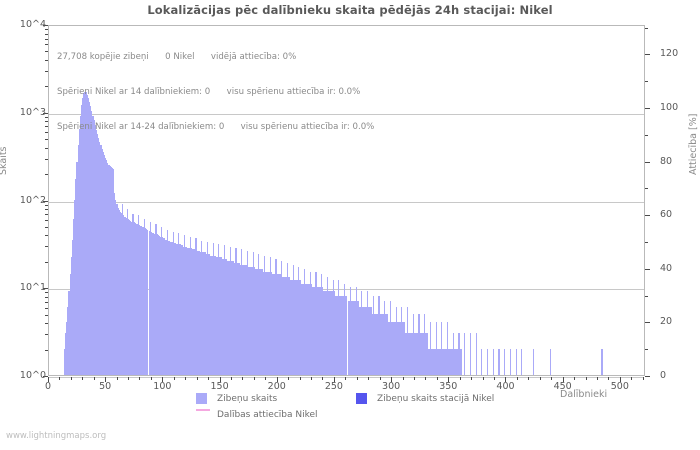  Describe the element at coordinates (666, 322) in the screenshot. I see `y-tick-label-right: 20` at that location.